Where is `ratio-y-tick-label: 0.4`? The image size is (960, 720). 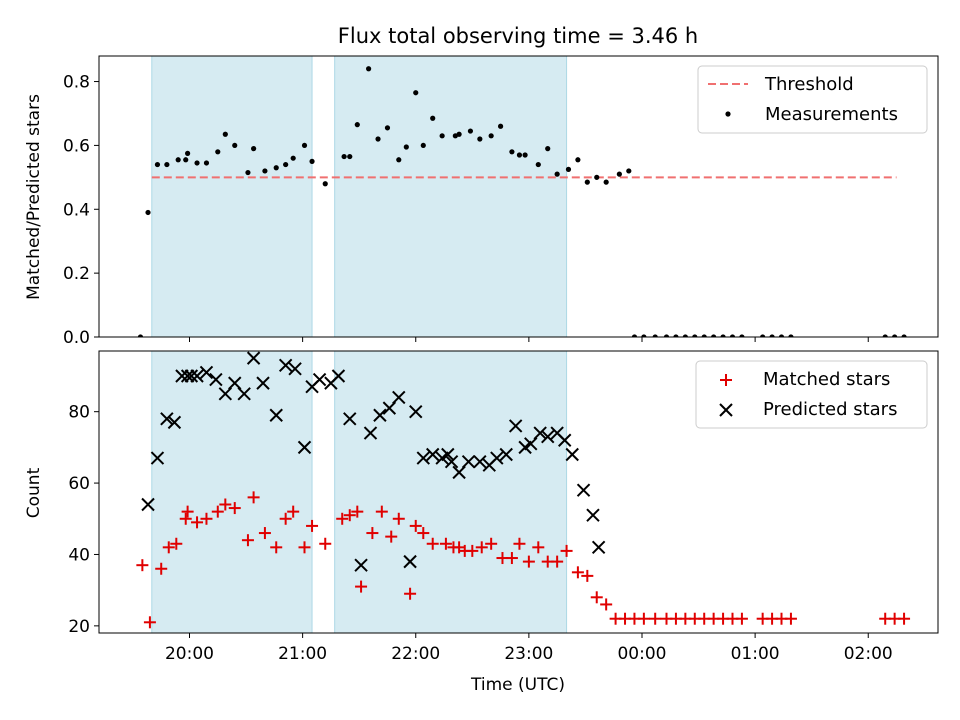 ratio-y-tick-label: 0.4 is located at coordinates (76, 210).